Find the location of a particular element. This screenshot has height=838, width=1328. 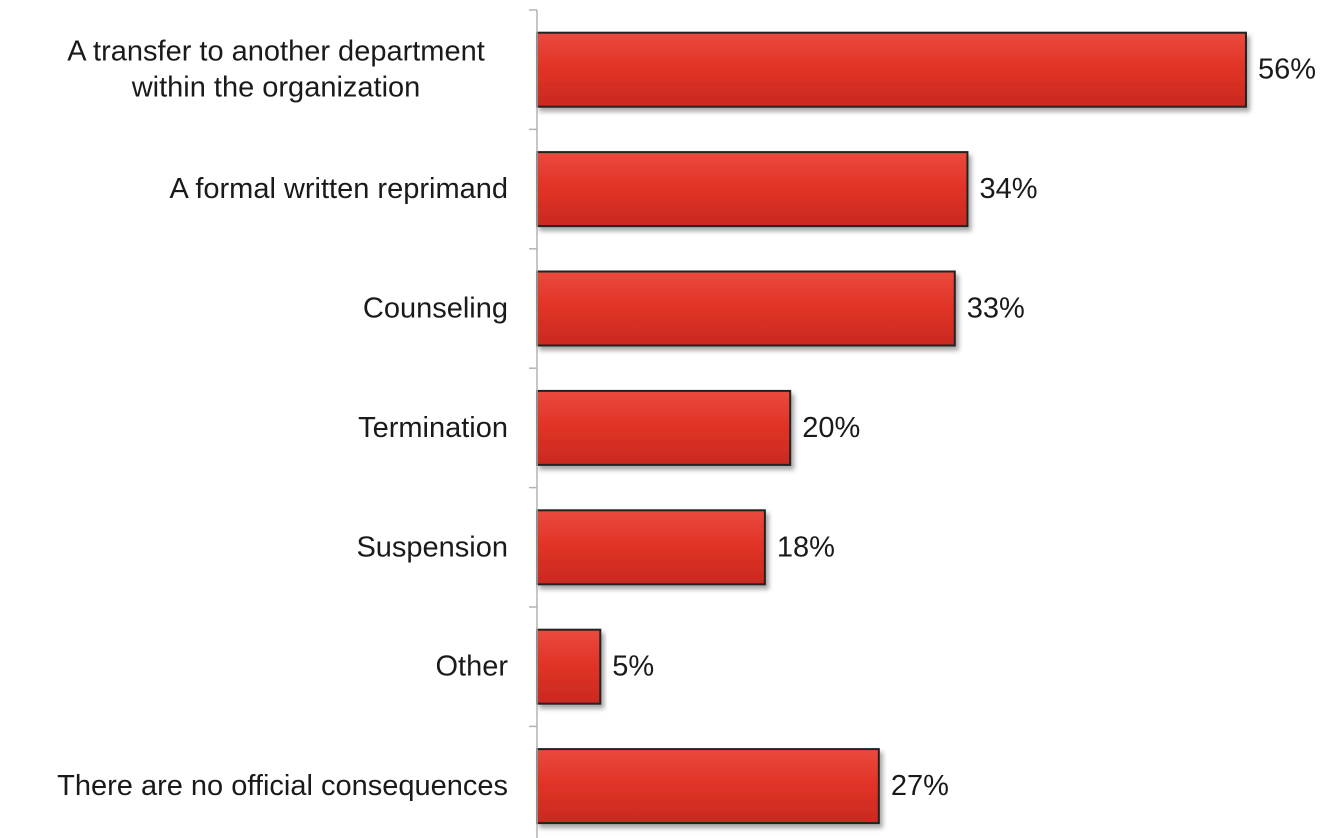

category-axis is located at coordinates (533, 423).